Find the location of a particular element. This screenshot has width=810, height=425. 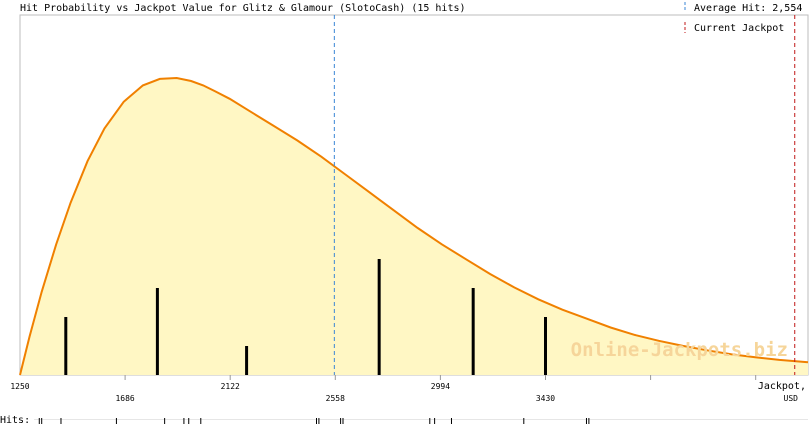

x-tick-label: 3430 is located at coordinates (545, 398).